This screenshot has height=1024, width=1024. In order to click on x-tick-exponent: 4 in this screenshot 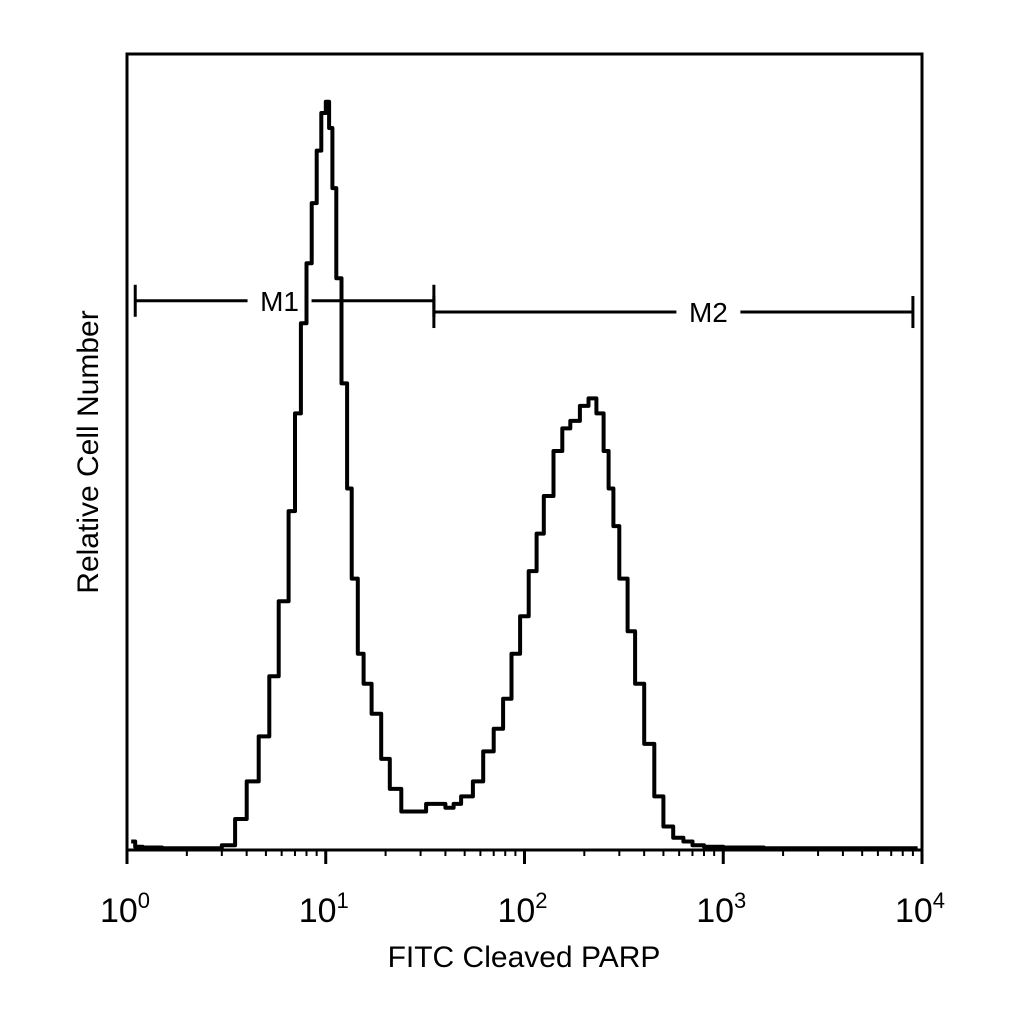, I will do `click(939, 900)`.